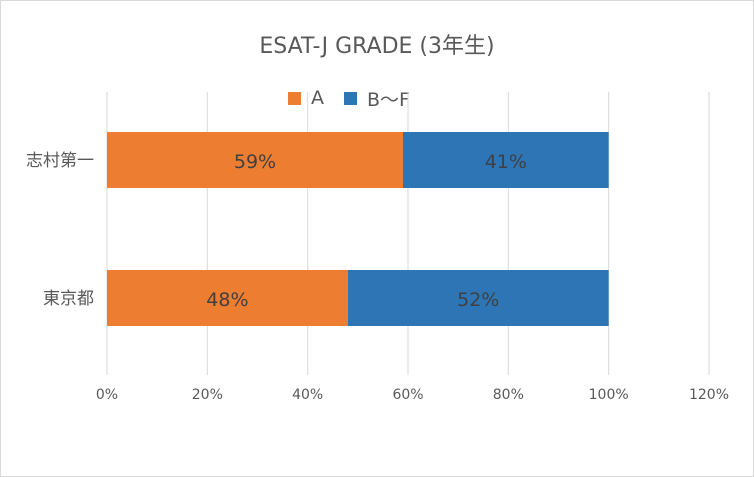 Image resolution: width=754 pixels, height=477 pixels. I want to click on data-label: 59%, so click(255, 162).